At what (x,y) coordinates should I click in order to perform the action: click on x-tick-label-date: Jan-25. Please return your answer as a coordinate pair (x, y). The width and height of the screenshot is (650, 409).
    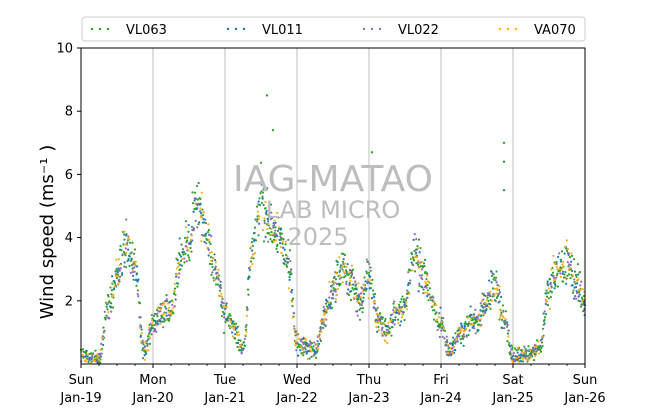
    Looking at the image, I should click on (512, 398).